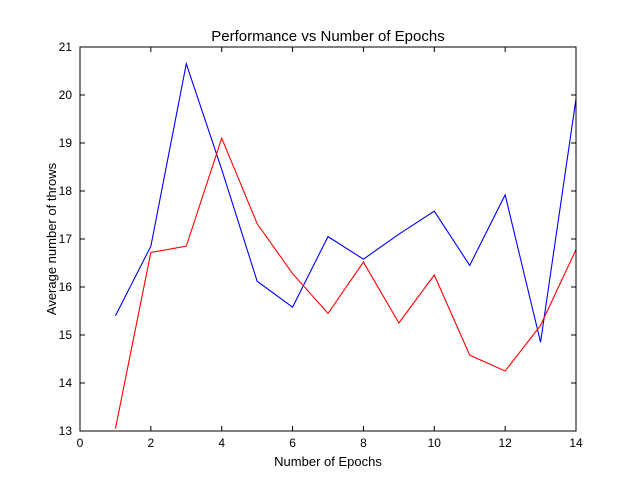 This screenshot has width=640, height=485. Describe the element at coordinates (221, 443) in the screenshot. I see `x-tick-label: 4` at that location.